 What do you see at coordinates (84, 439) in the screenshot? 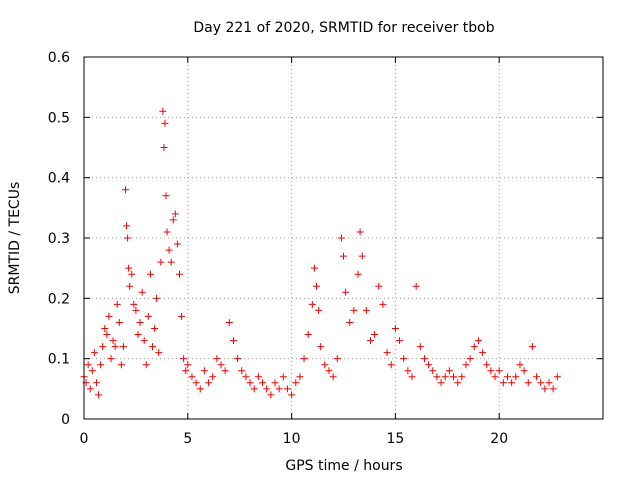
I see `x-tick-label: 0` at bounding box center [84, 439].